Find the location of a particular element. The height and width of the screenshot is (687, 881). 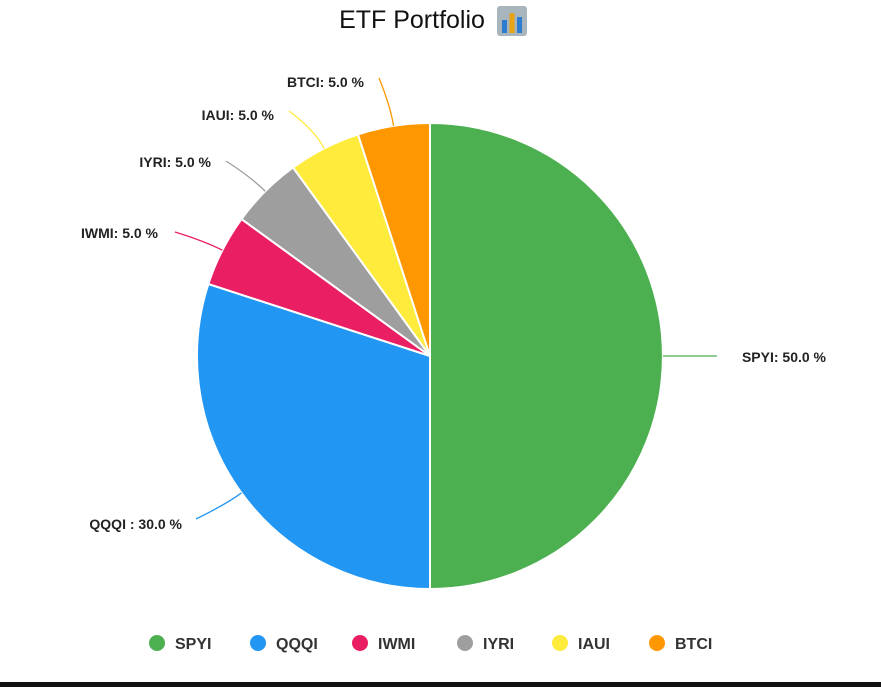

leader-line-iaui is located at coordinates (306, 129).